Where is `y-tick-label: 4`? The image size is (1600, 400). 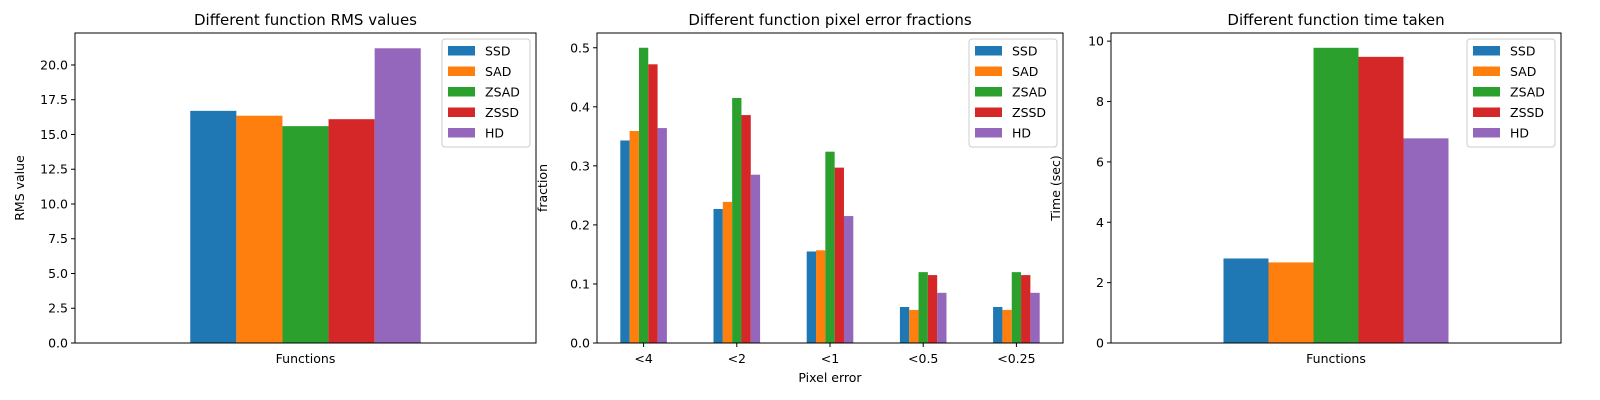 y-tick-label: 4 is located at coordinates (1100, 222).